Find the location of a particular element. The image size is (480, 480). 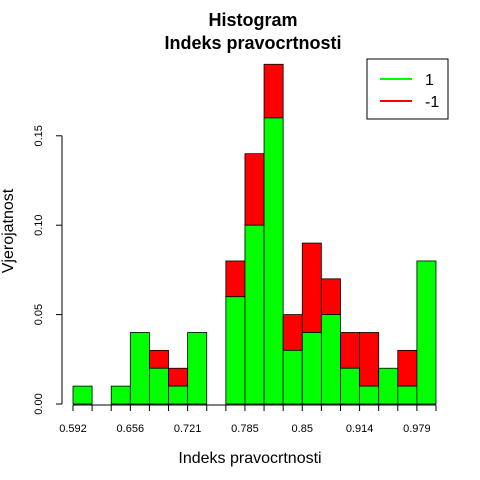

y-tick-label-0: 0.00 is located at coordinates (39, 403).